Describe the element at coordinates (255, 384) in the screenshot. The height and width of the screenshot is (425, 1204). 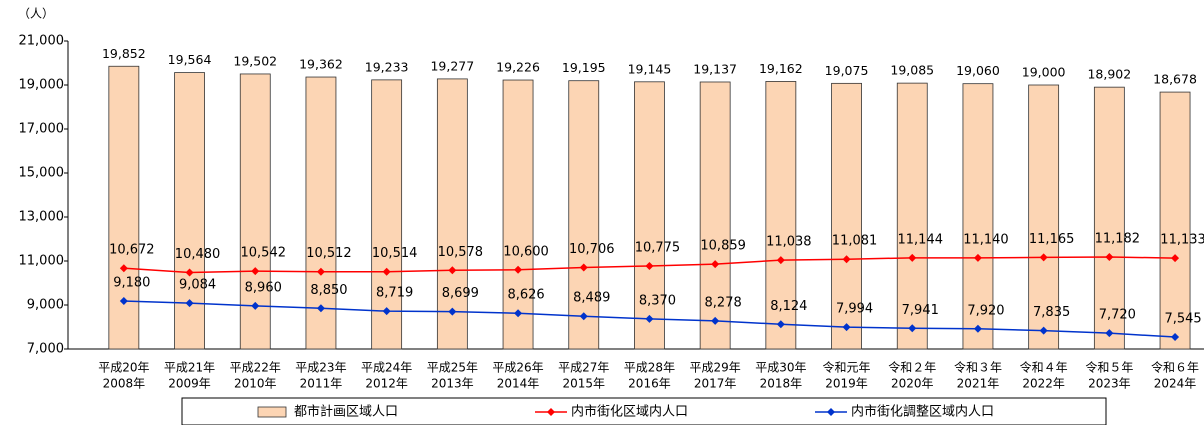
I see `x-tick-label: 2010年` at that location.